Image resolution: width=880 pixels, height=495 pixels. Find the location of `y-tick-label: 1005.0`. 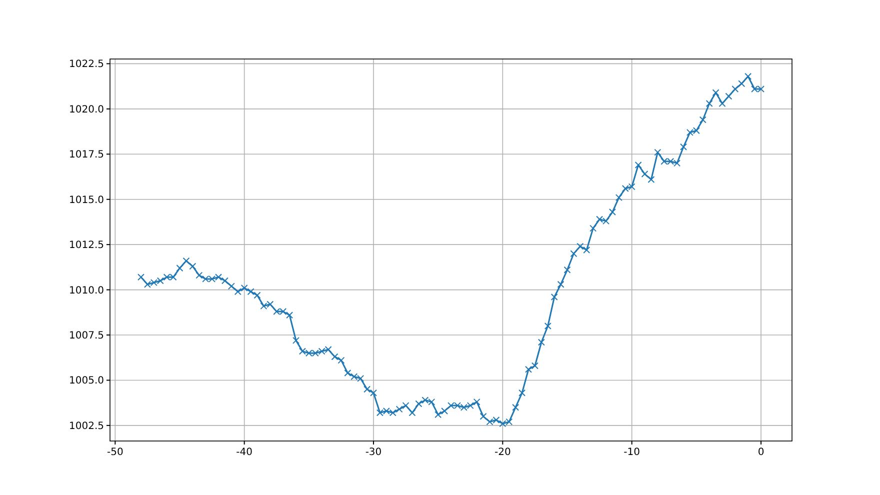

y-tick-label: 1005.0 is located at coordinates (86, 381).